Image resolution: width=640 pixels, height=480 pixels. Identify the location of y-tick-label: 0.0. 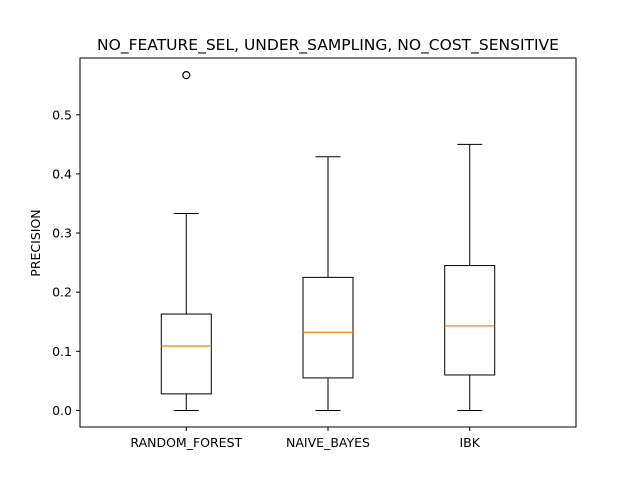
(62, 410).